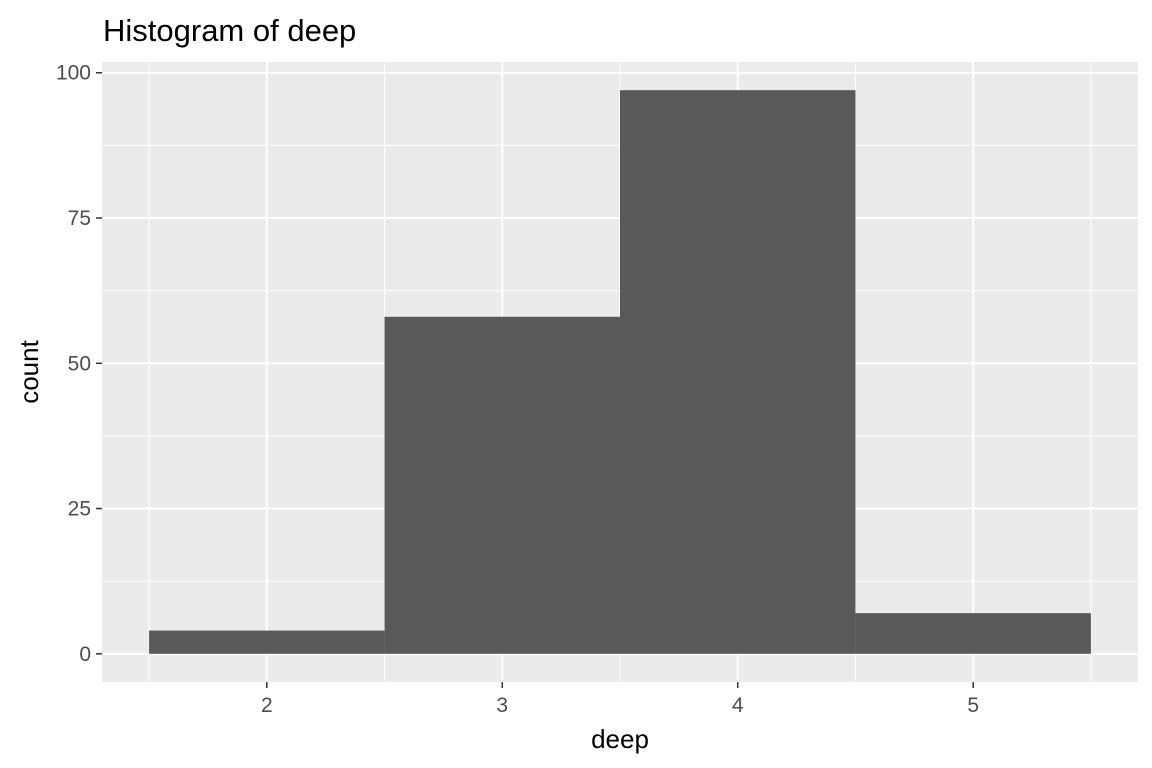 This screenshot has height=768, width=1152. Describe the element at coordinates (79, 509) in the screenshot. I see `y-tick-label: 25` at that location.